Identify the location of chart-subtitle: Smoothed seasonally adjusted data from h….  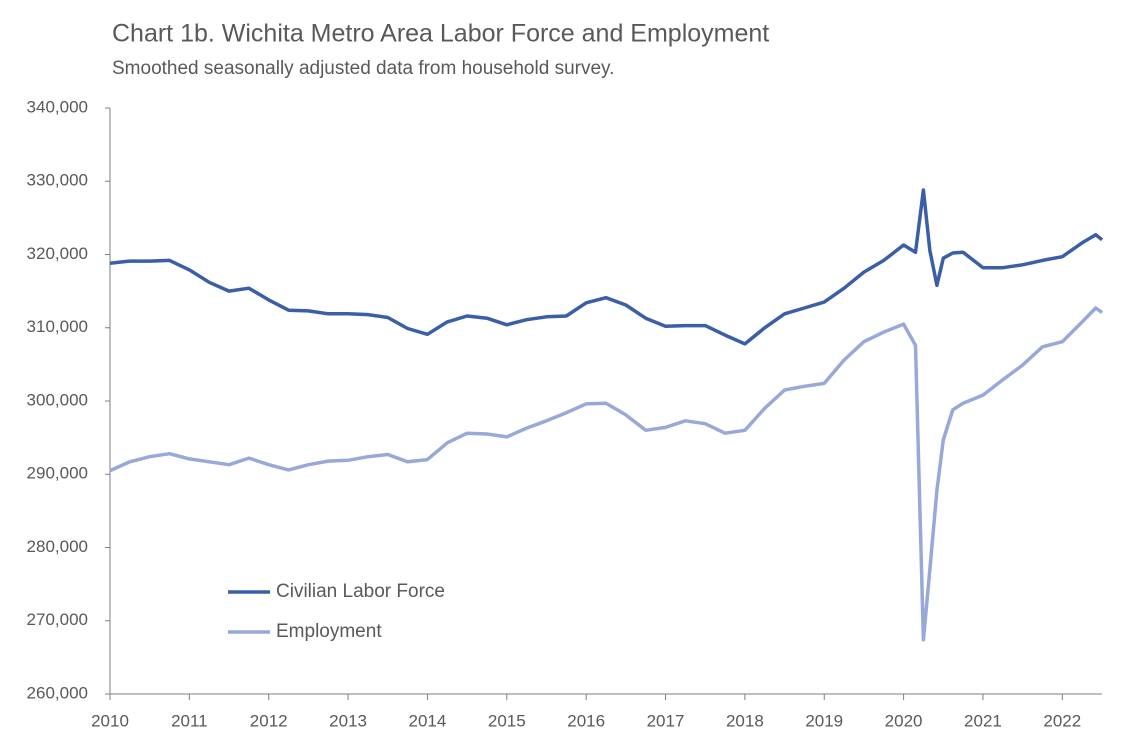
(363, 68).